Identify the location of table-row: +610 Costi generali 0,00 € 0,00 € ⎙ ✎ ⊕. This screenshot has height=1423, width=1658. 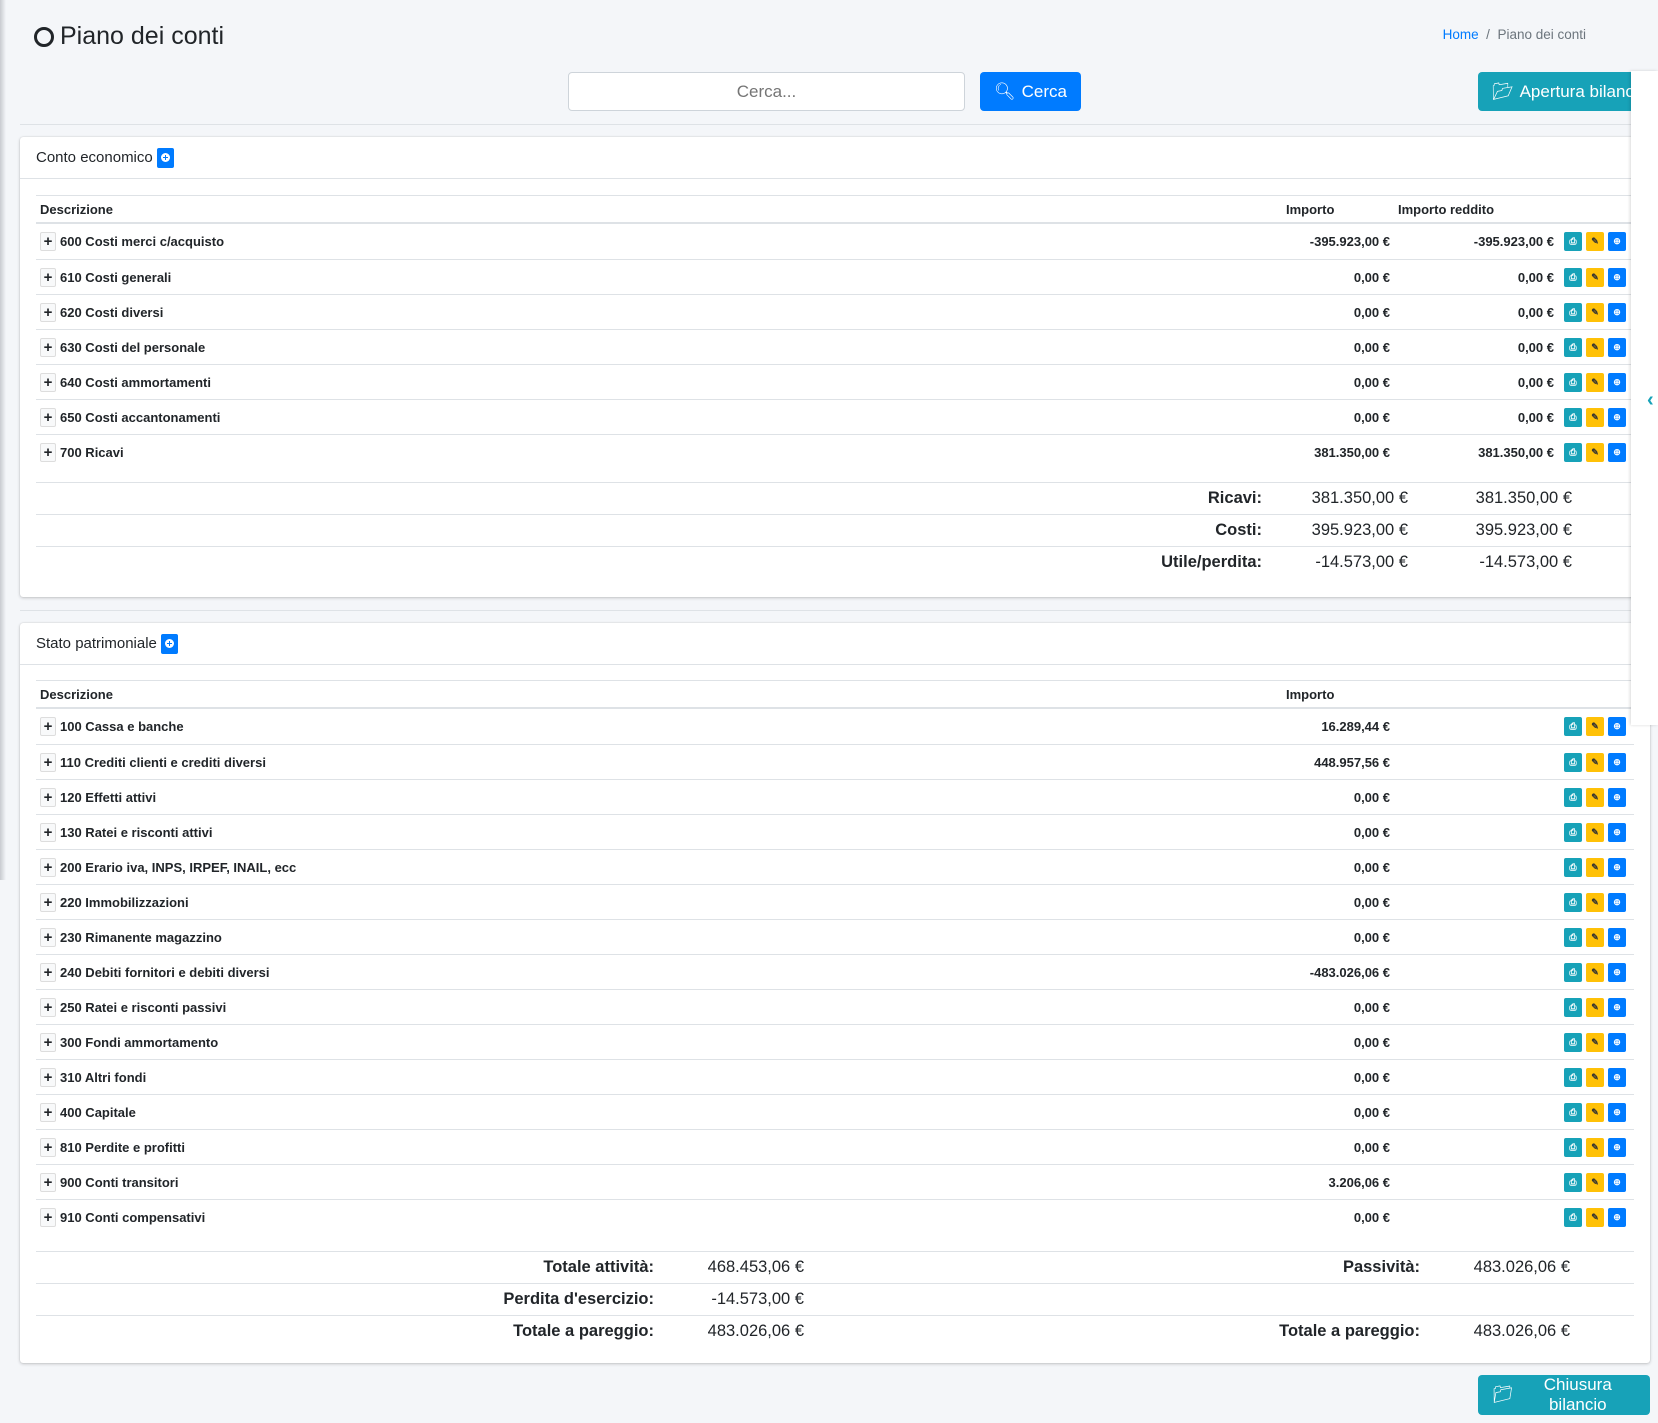
(835, 276).